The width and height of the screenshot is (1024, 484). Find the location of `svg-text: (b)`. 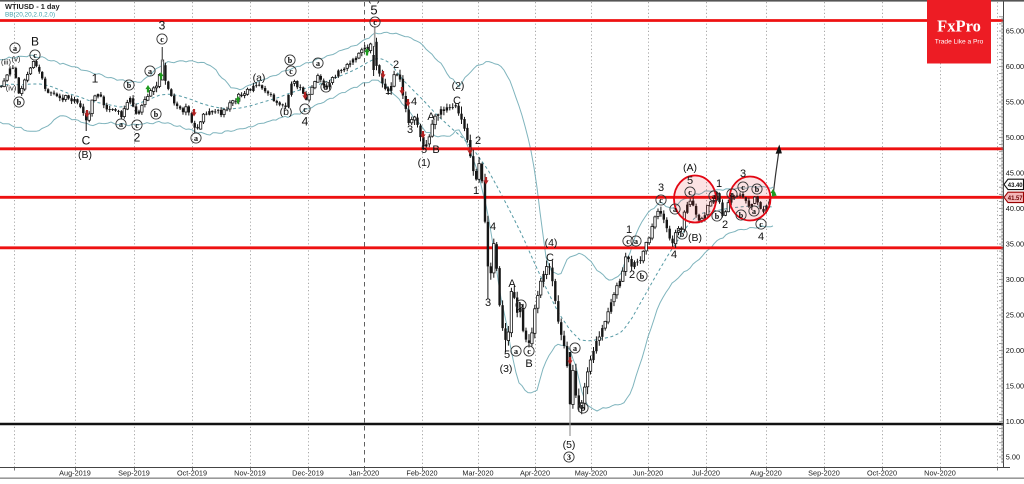

svg-text: (b) is located at coordinates (286, 112).